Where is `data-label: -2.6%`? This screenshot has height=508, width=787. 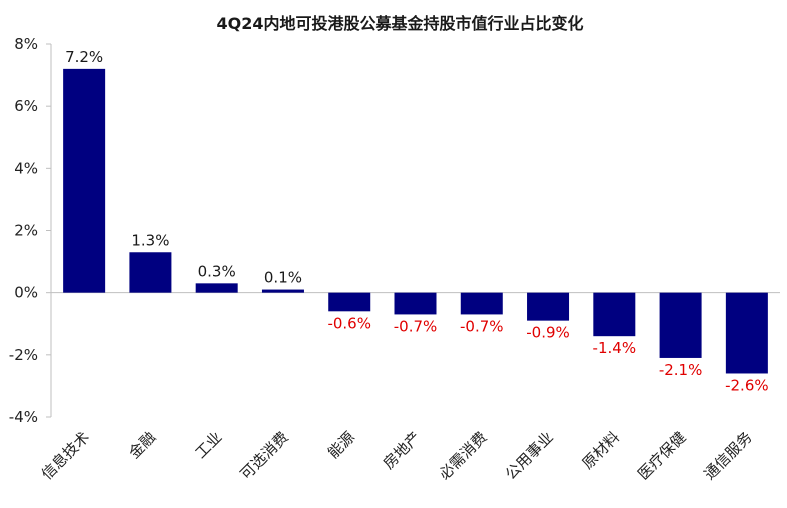 data-label: -2.6% is located at coordinates (747, 385).